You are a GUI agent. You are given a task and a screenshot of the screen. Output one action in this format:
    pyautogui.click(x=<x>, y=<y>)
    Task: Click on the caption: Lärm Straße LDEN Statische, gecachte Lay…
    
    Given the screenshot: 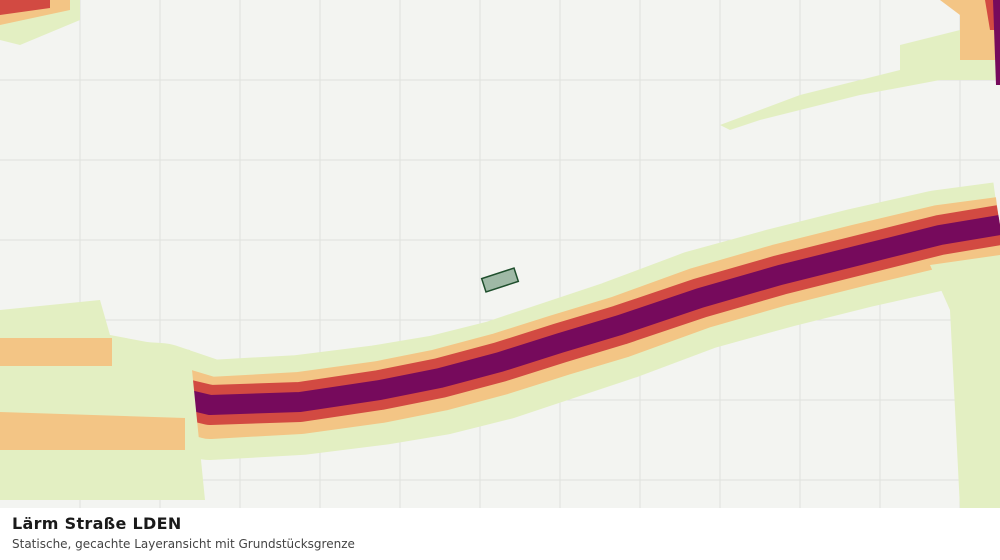 What is the action you would take?
    pyautogui.click(x=500, y=534)
    